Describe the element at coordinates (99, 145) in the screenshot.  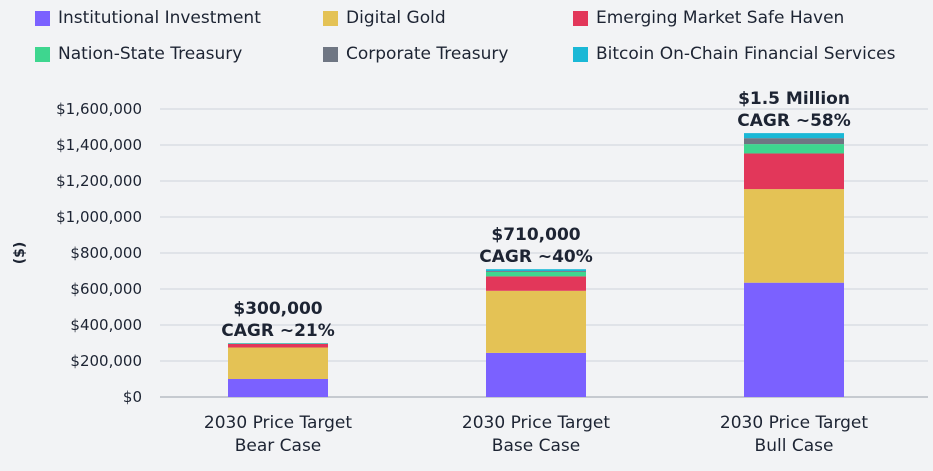
I see `y-tick-label: $1,400,000` at that location.